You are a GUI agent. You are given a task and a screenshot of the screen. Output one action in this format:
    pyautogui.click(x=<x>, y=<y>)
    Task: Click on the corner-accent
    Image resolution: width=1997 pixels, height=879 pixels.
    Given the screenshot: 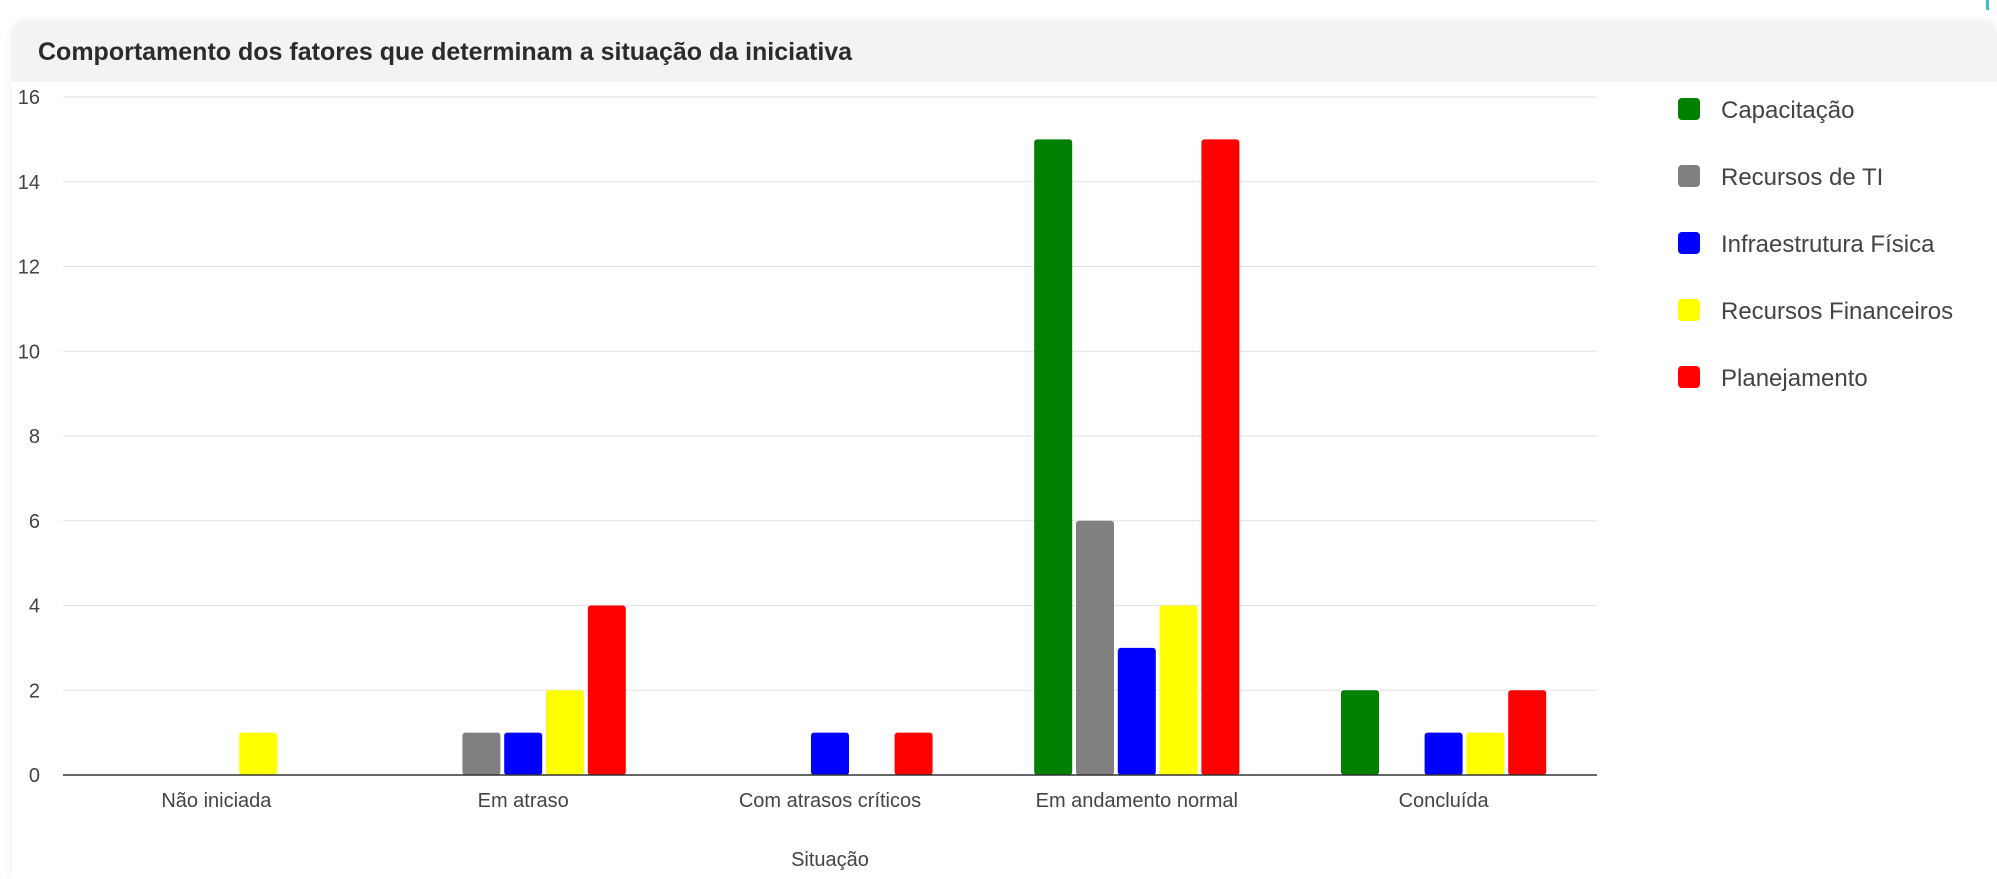 What is the action you would take?
    pyautogui.click(x=1987, y=5)
    